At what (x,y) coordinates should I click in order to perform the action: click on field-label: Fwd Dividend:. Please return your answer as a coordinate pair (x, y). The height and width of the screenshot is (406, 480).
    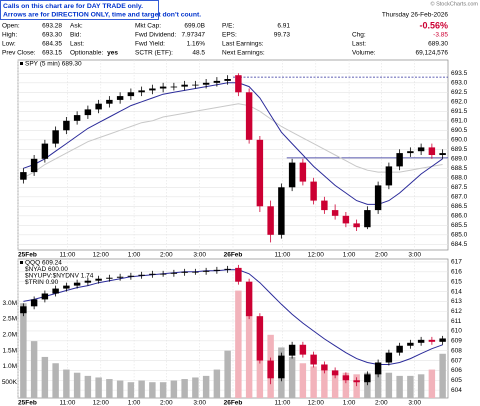
    Looking at the image, I should click on (155, 35).